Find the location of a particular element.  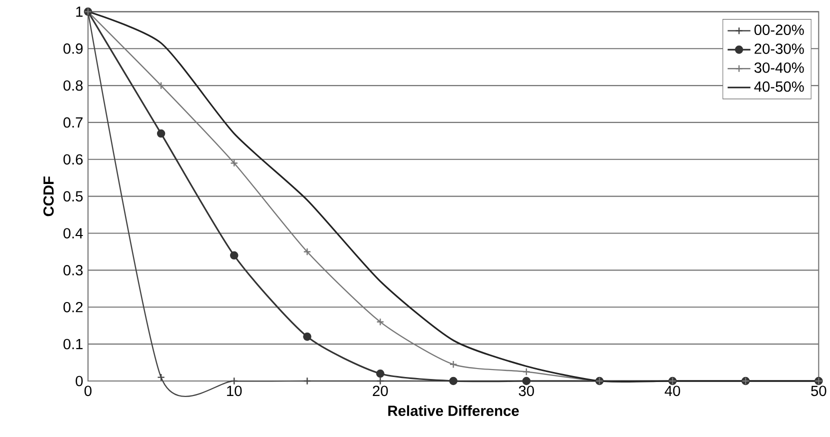

x-tick-label: 0 is located at coordinates (88, 391).